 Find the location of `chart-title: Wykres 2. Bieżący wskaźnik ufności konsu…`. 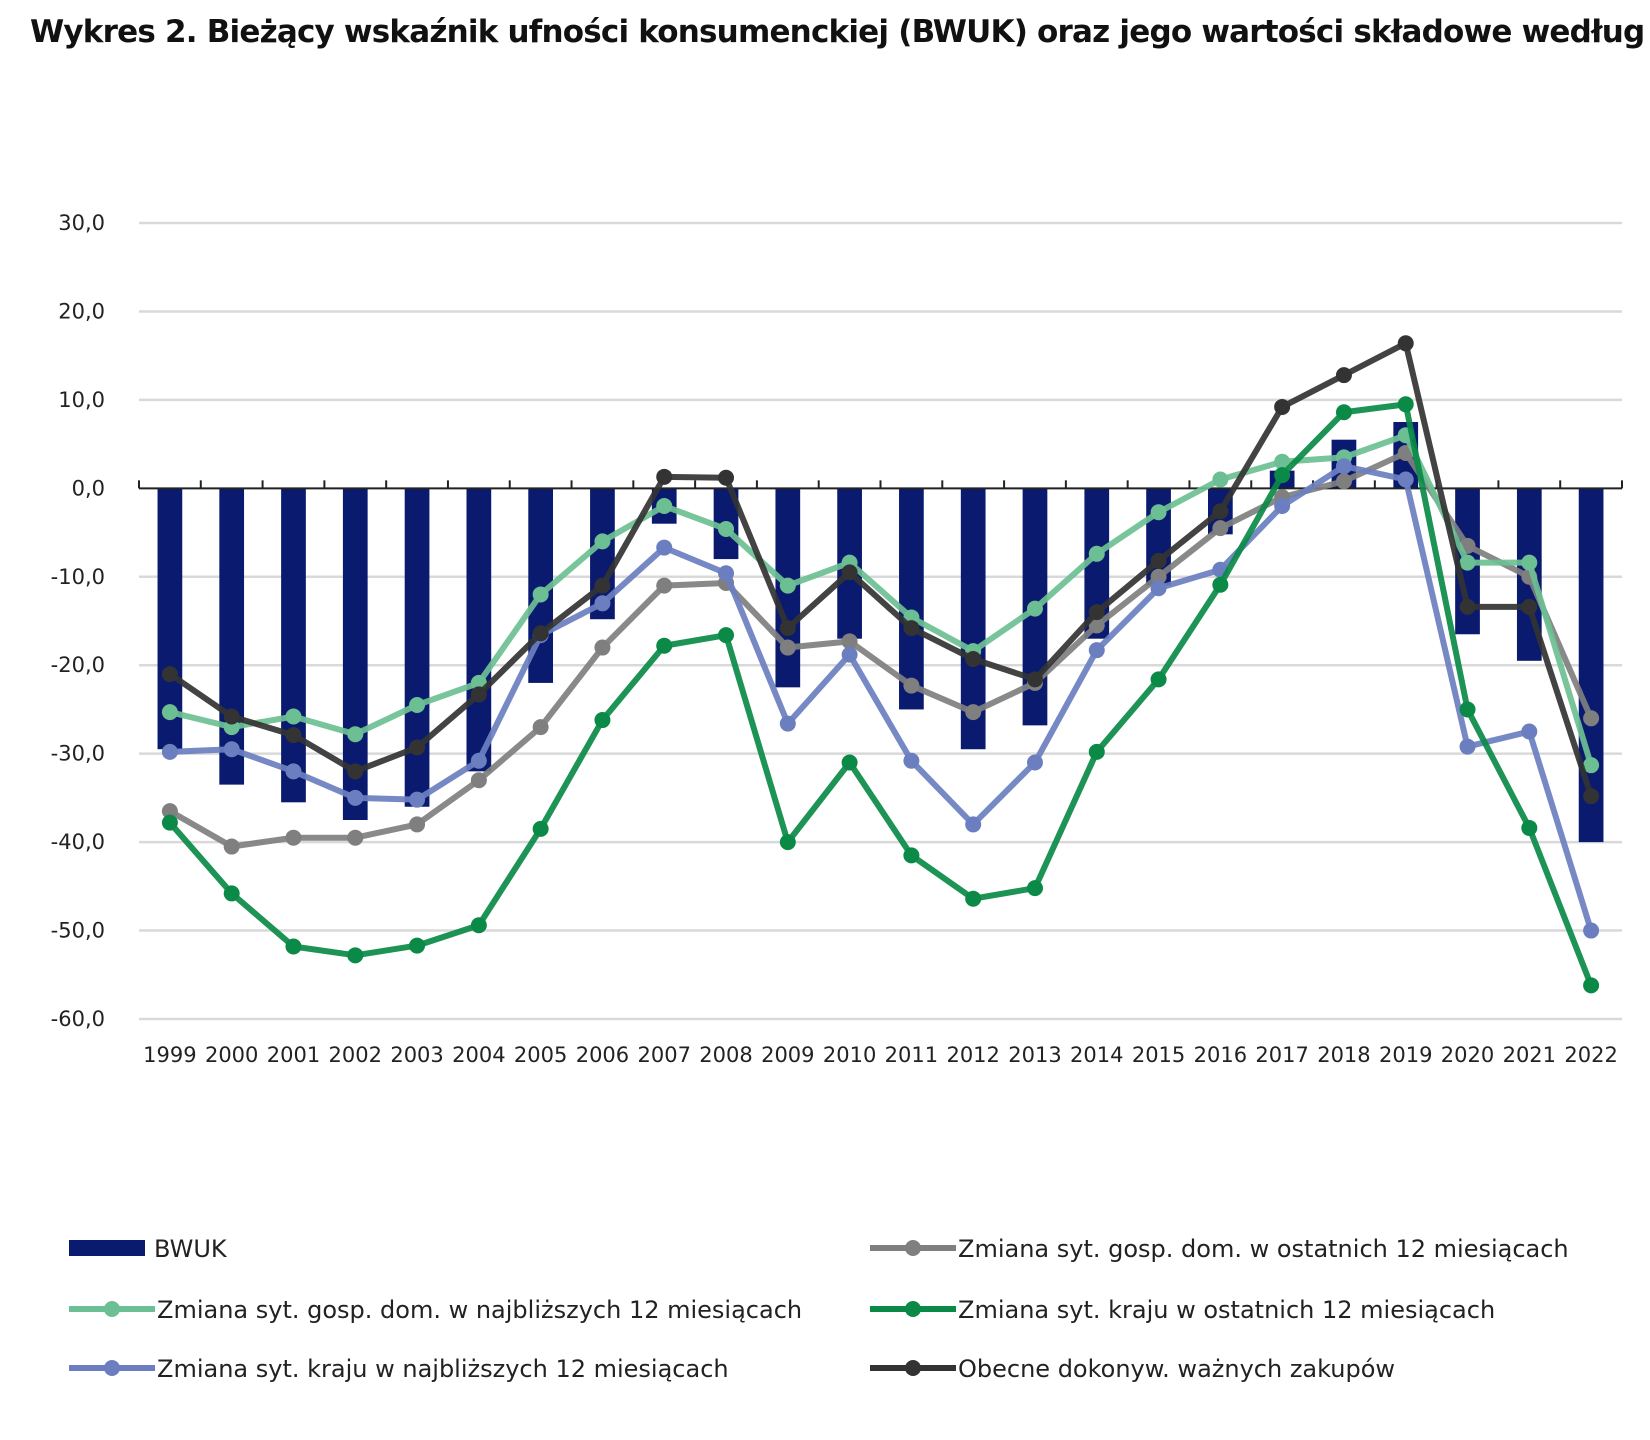

chart-title: Wykres 2. Bieżący wskaźnik ufności konsu… is located at coordinates (840, 32).